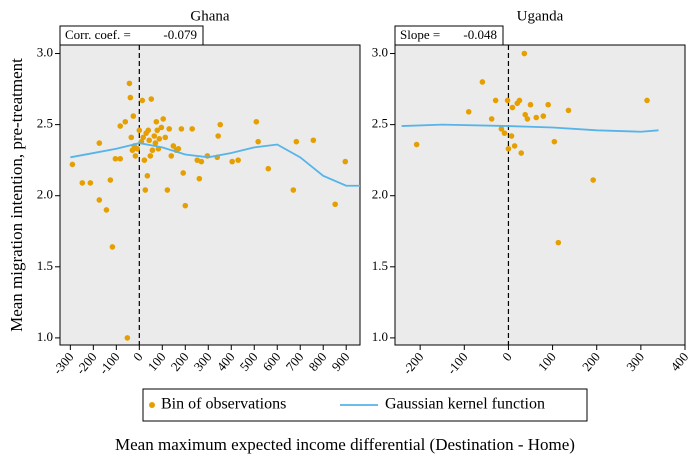 The image size is (691, 464). Describe the element at coordinates (449, 35) in the screenshot. I see `annotation-box` at that location.